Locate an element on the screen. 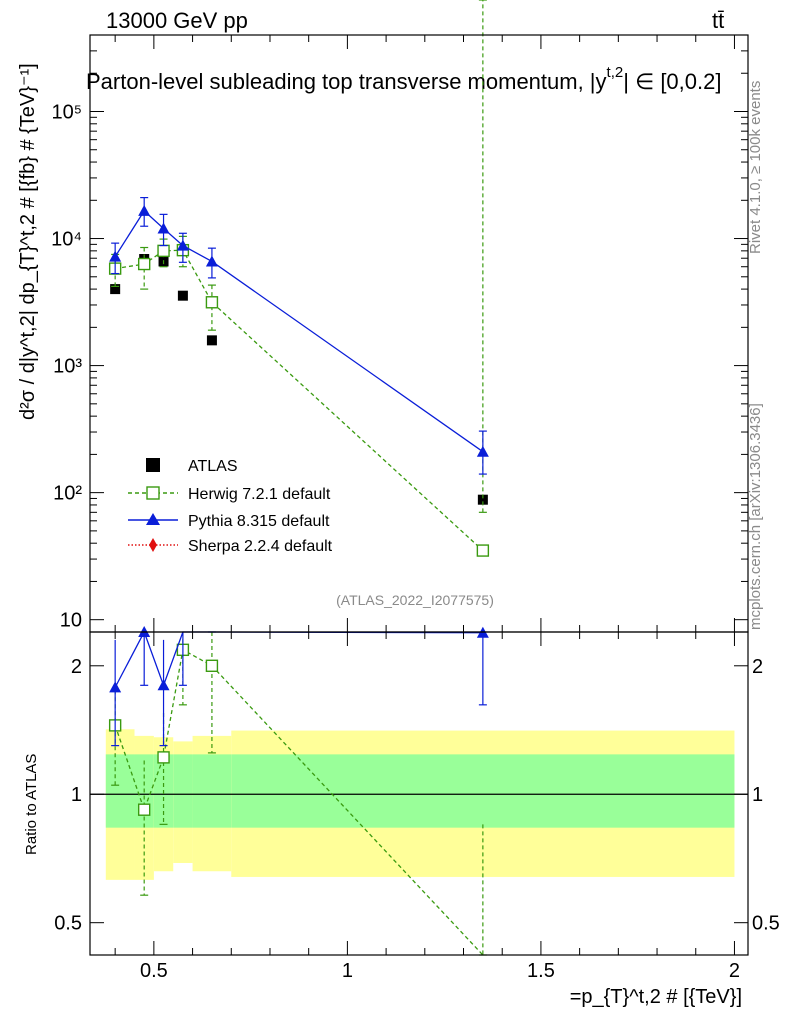 The height and width of the screenshot is (1024, 786). ratio-y-tick-label-right-1: 1 is located at coordinates (757, 795).